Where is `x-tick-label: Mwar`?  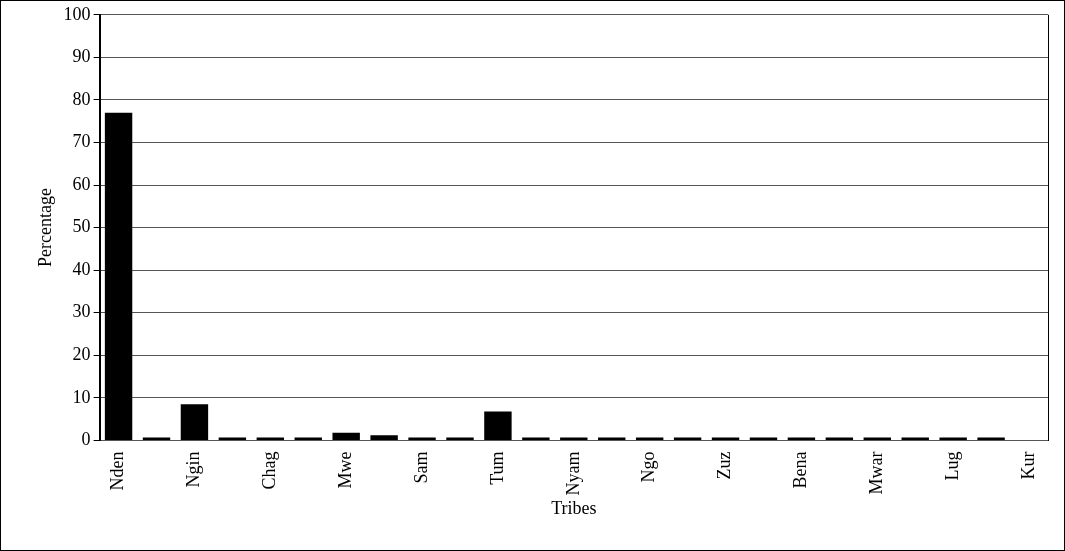 x-tick-label: Mwar is located at coordinates (876, 473).